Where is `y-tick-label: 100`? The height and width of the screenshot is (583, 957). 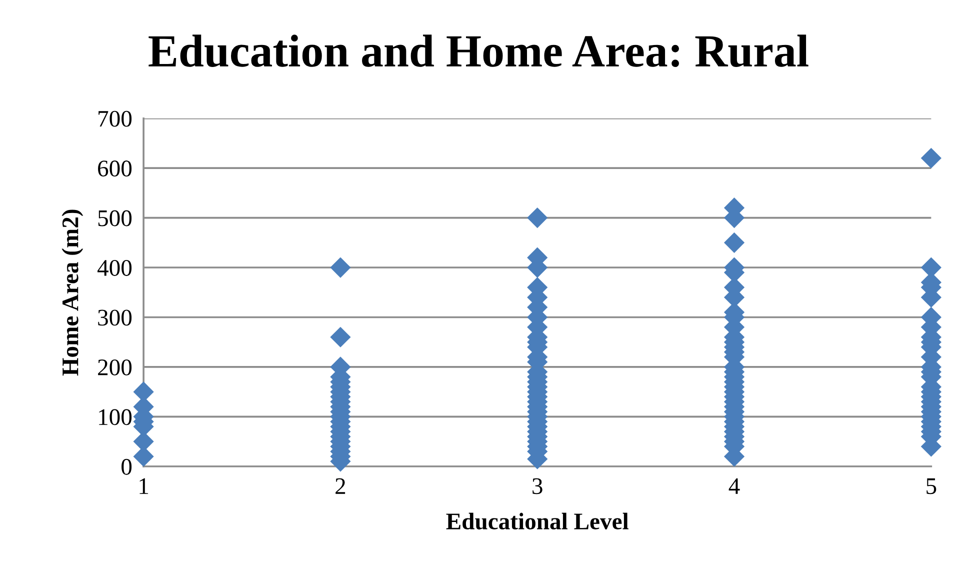 y-tick-label: 100 is located at coordinates (115, 417).